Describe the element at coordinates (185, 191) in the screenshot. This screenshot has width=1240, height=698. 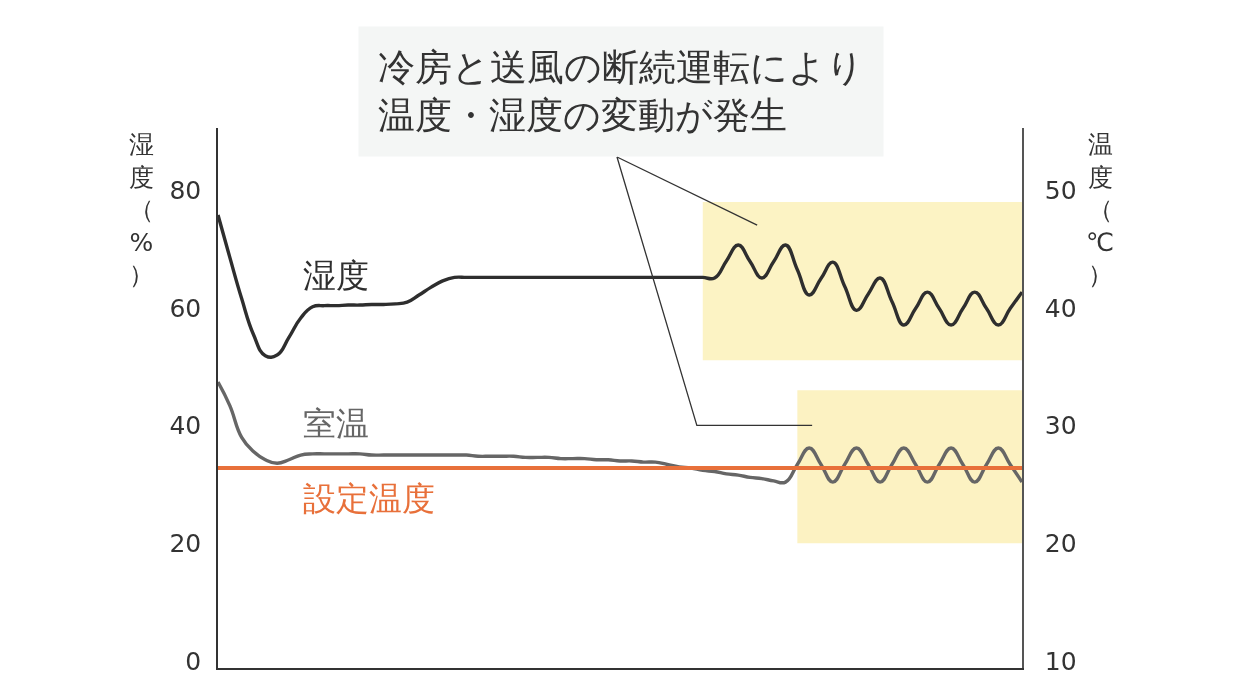
I see `y-tick-label: 80` at that location.